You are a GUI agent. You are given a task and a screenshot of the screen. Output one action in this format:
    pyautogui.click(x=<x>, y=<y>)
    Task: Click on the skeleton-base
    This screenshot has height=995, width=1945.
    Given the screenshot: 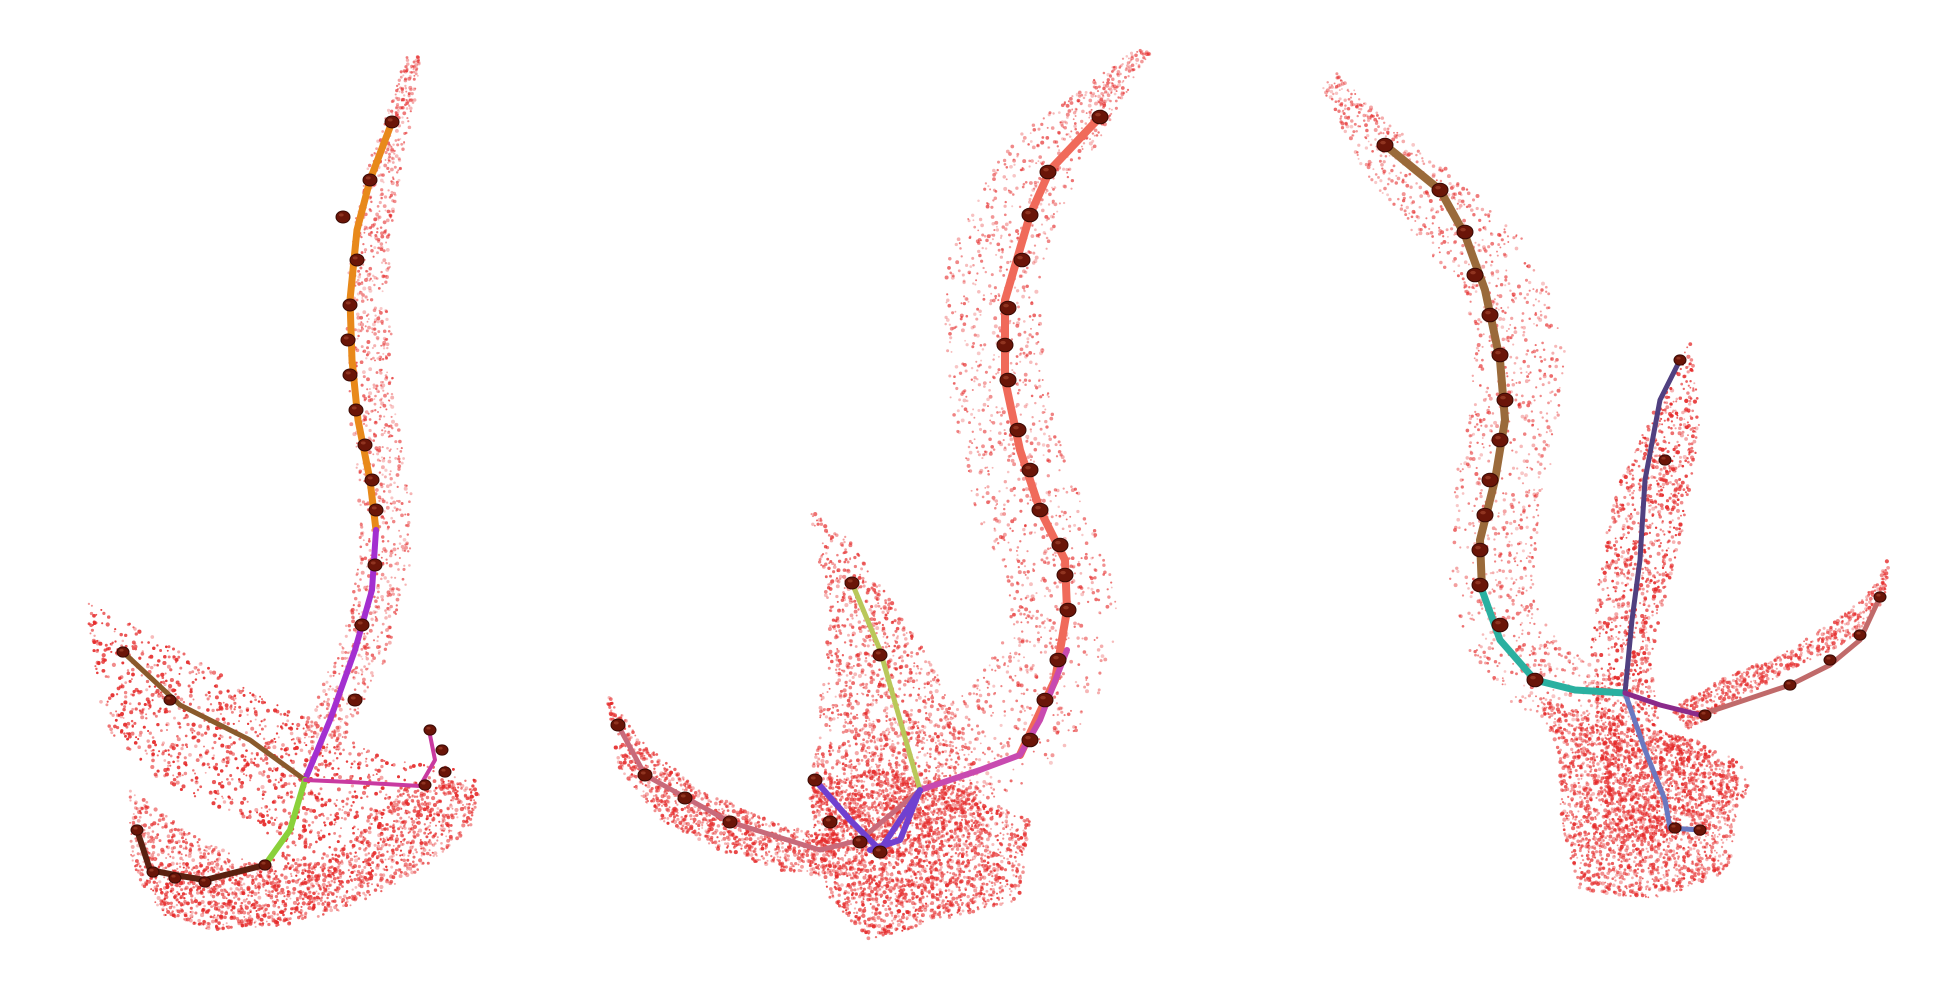 What is the action you would take?
    pyautogui.click(x=285, y=822)
    